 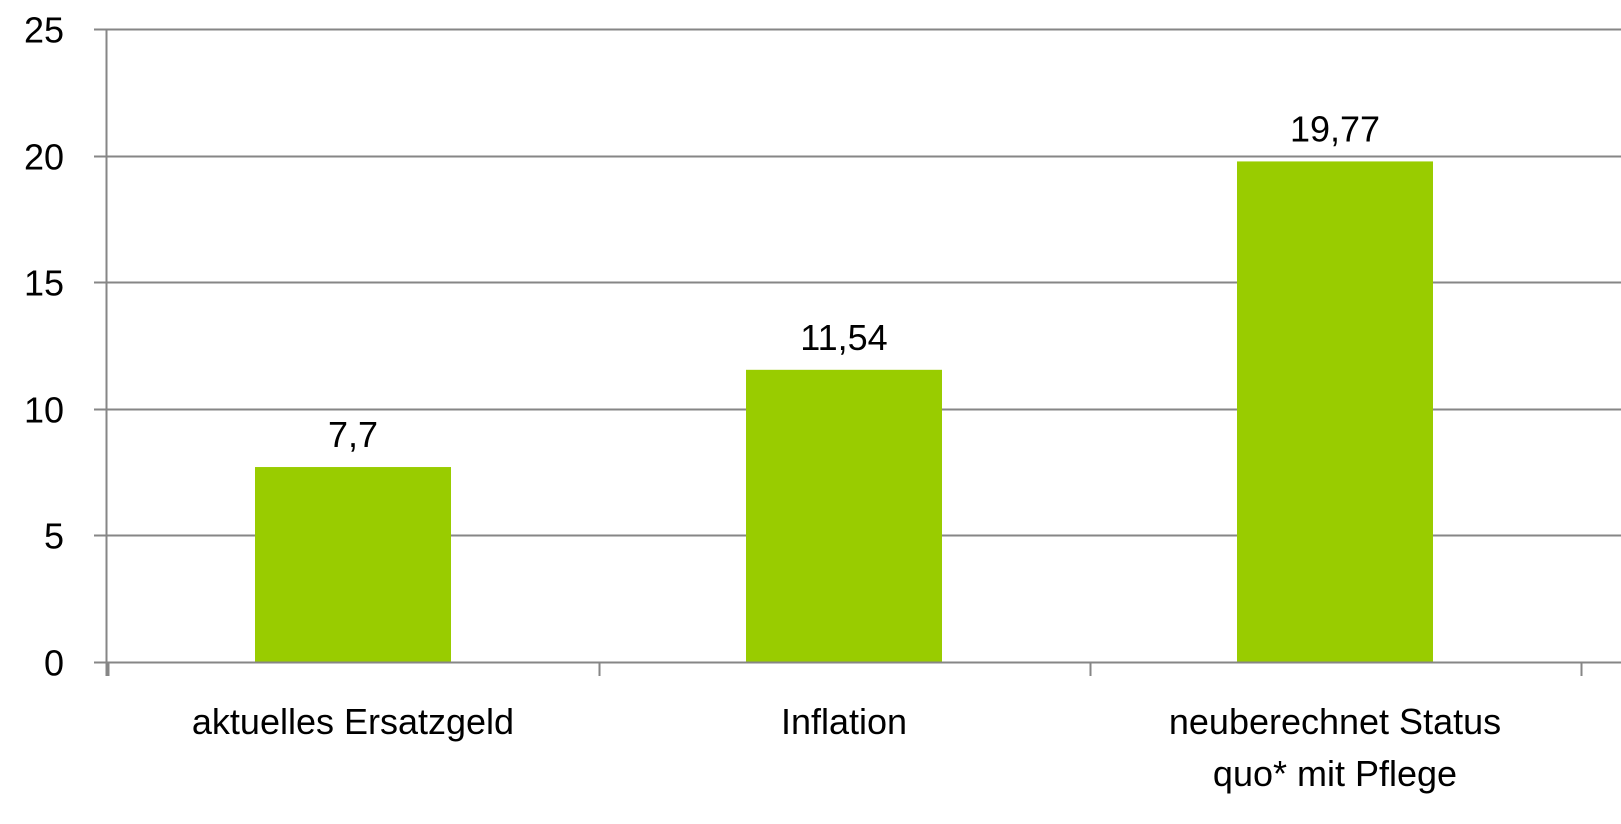 I want to click on data-label: 11,54, so click(x=843, y=337).